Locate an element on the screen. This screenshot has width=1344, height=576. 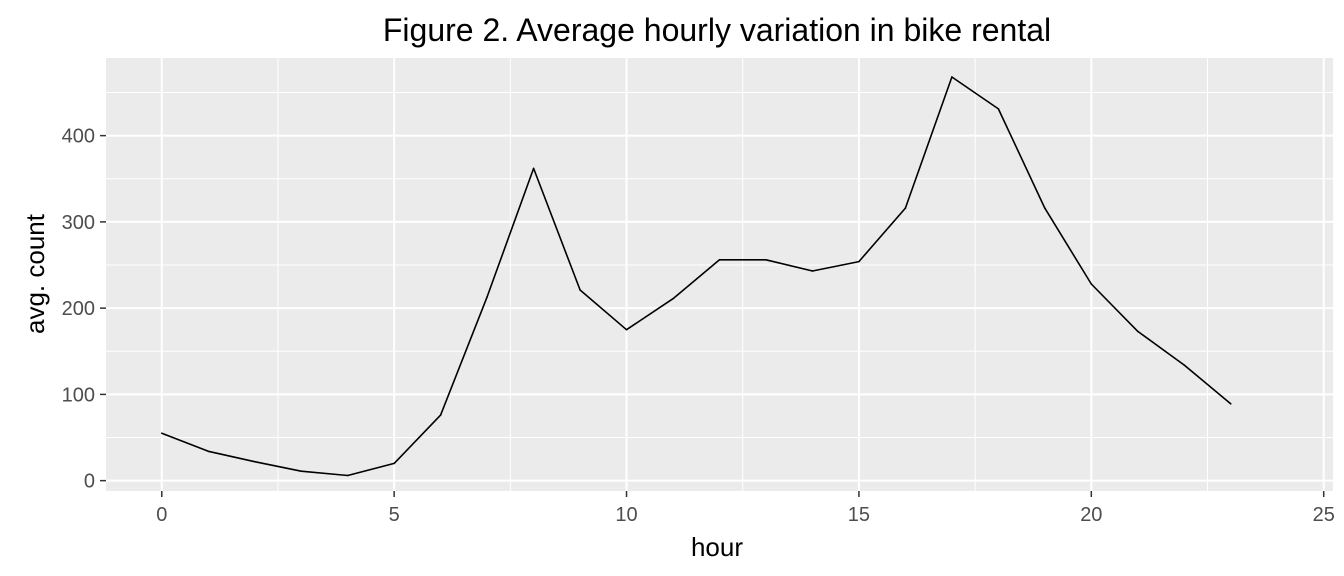
y-axis: 0 100 200 300 400 is located at coordinates (84, 309).